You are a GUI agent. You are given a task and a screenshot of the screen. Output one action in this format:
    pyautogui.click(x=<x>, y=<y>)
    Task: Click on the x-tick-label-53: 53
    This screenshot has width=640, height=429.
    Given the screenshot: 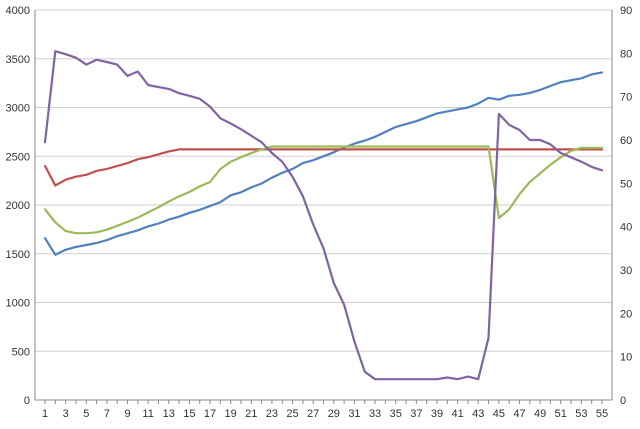 What is the action you would take?
    pyautogui.click(x=581, y=414)
    